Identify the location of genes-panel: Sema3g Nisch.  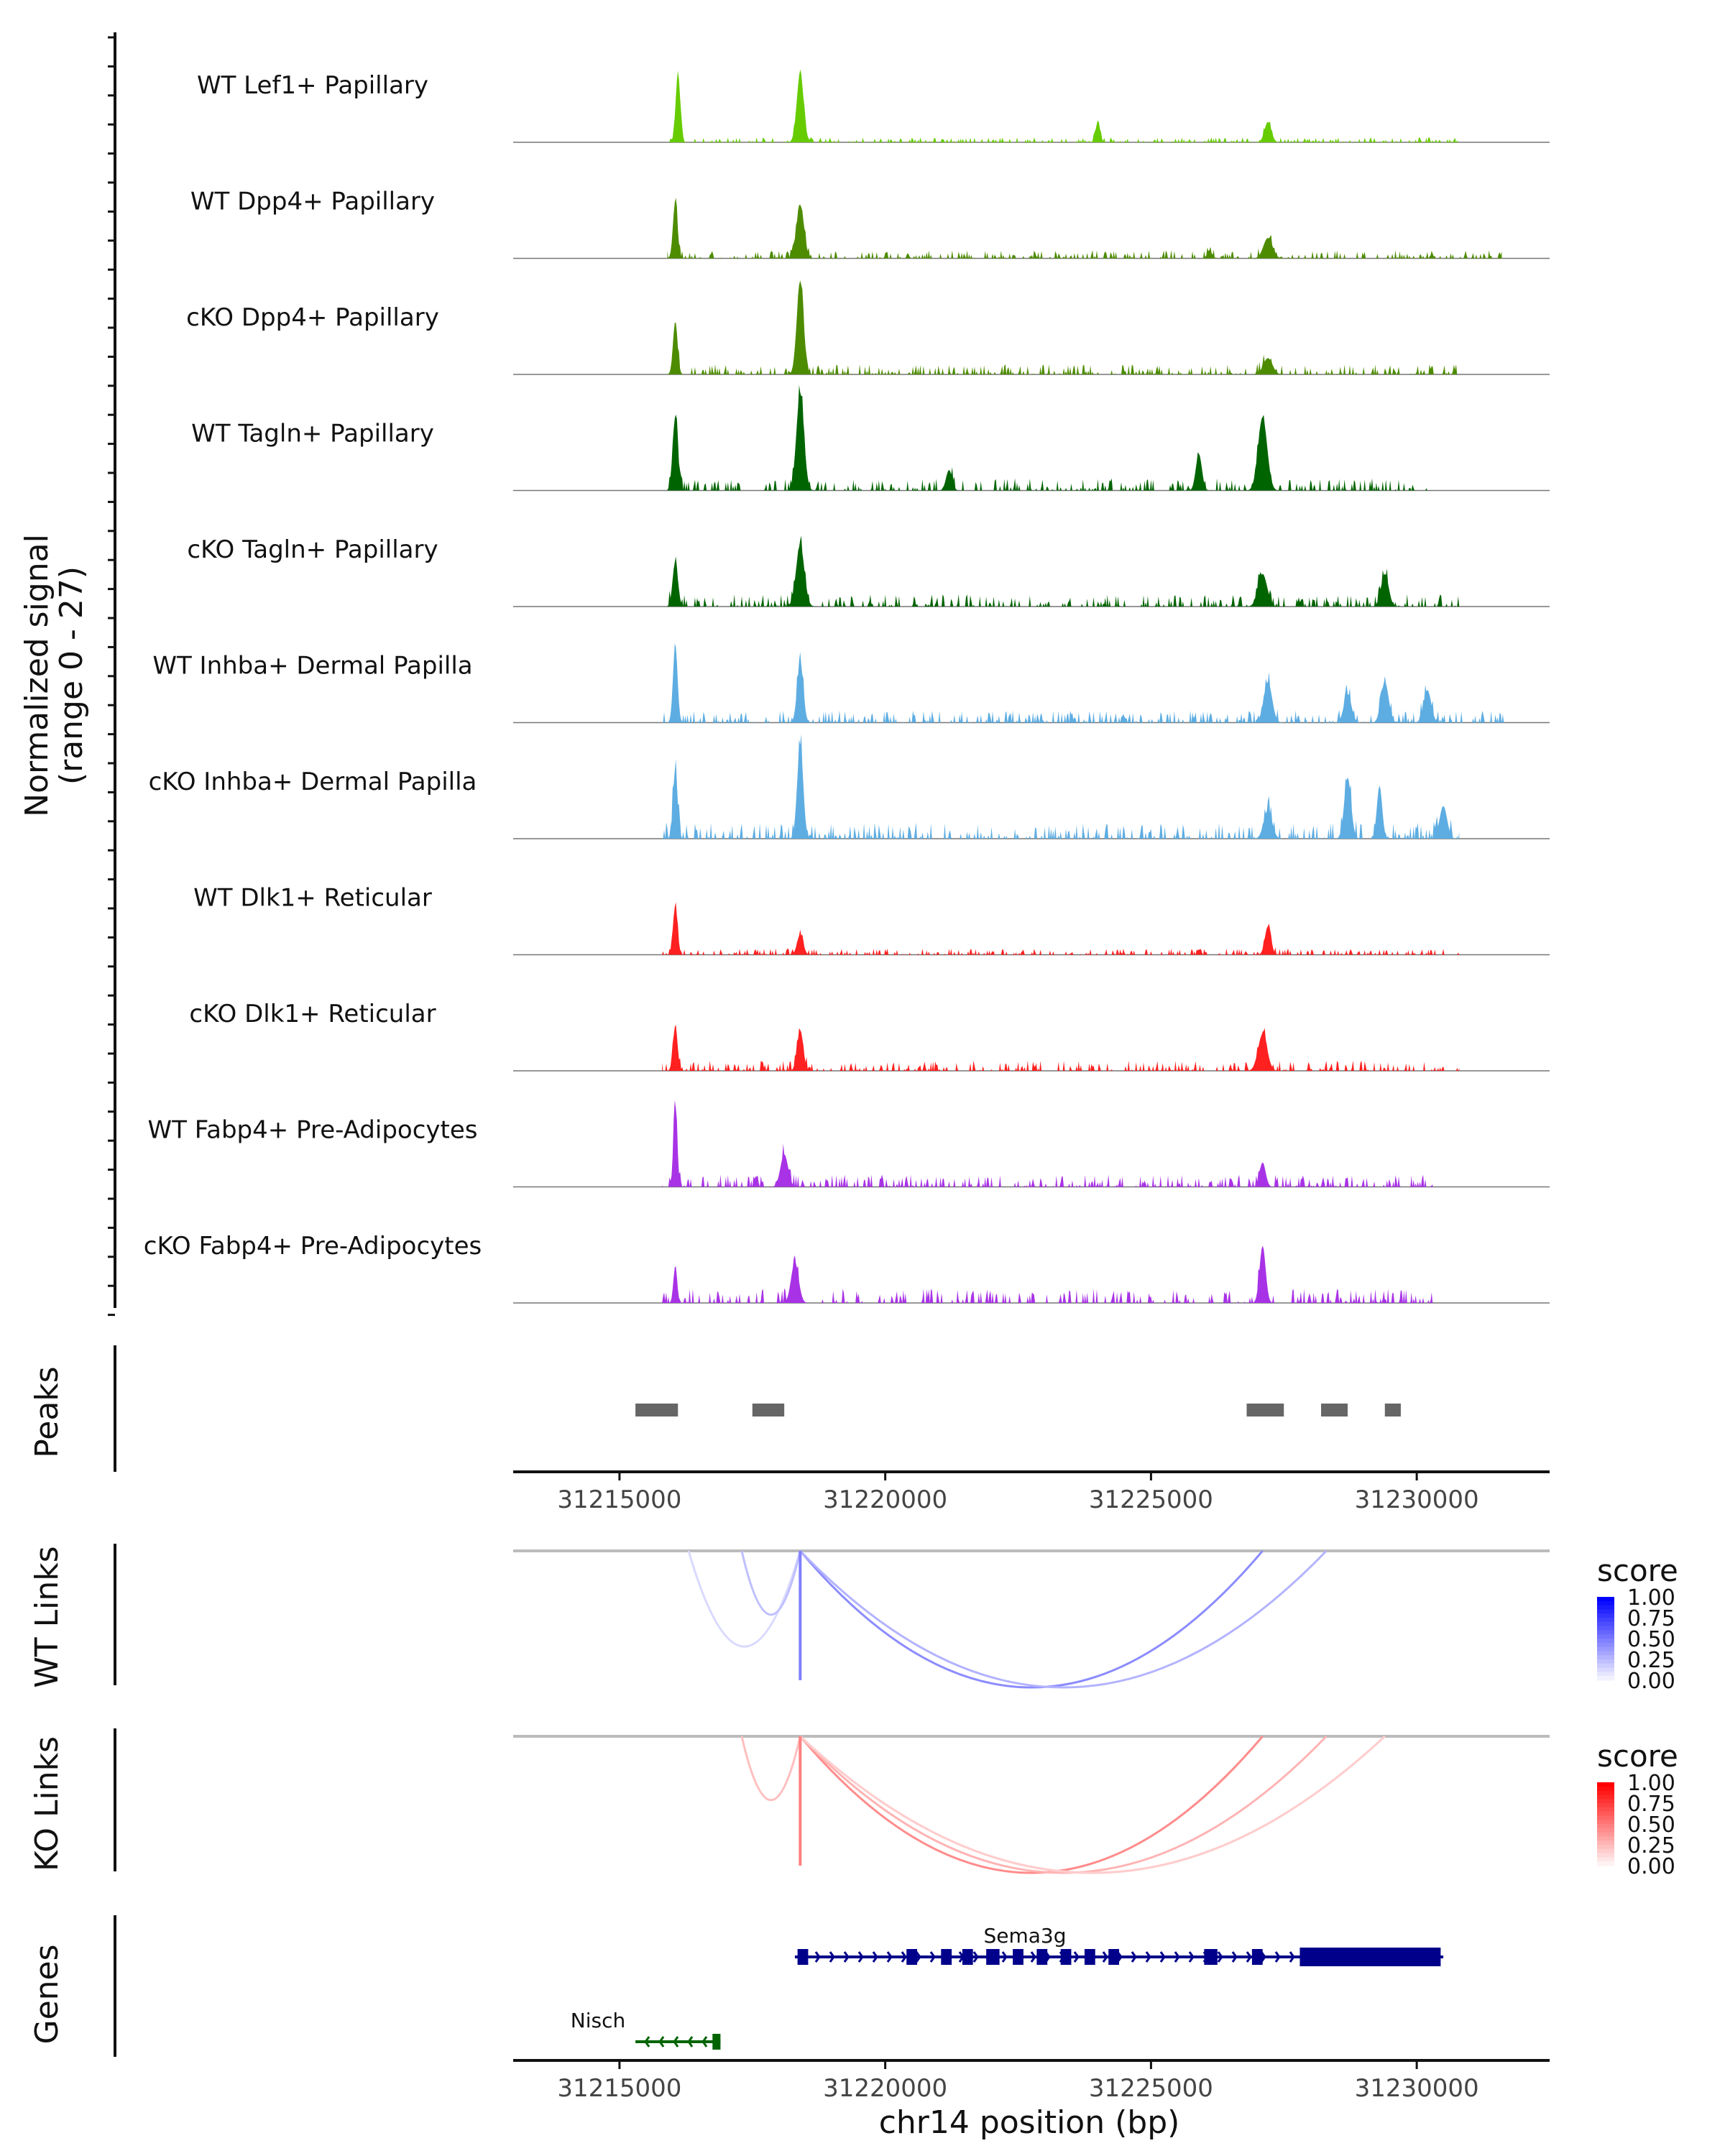
(779, 1986).